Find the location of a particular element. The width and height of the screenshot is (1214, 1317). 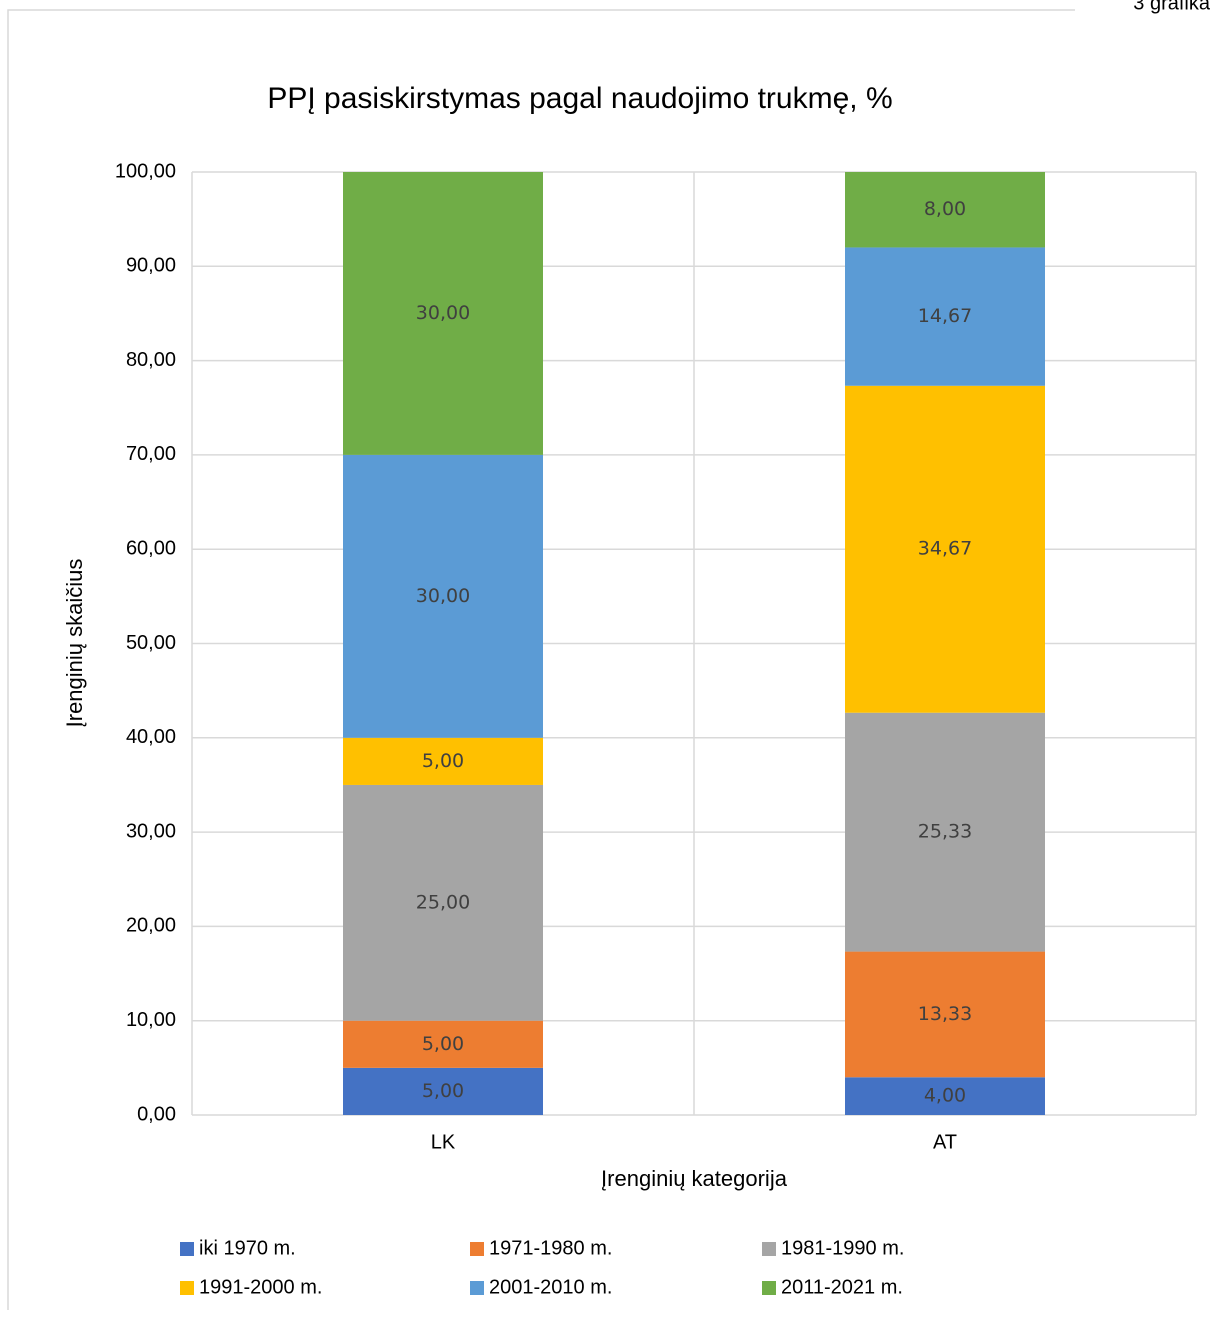

y-tick-label: 20,00 is located at coordinates (151, 926).